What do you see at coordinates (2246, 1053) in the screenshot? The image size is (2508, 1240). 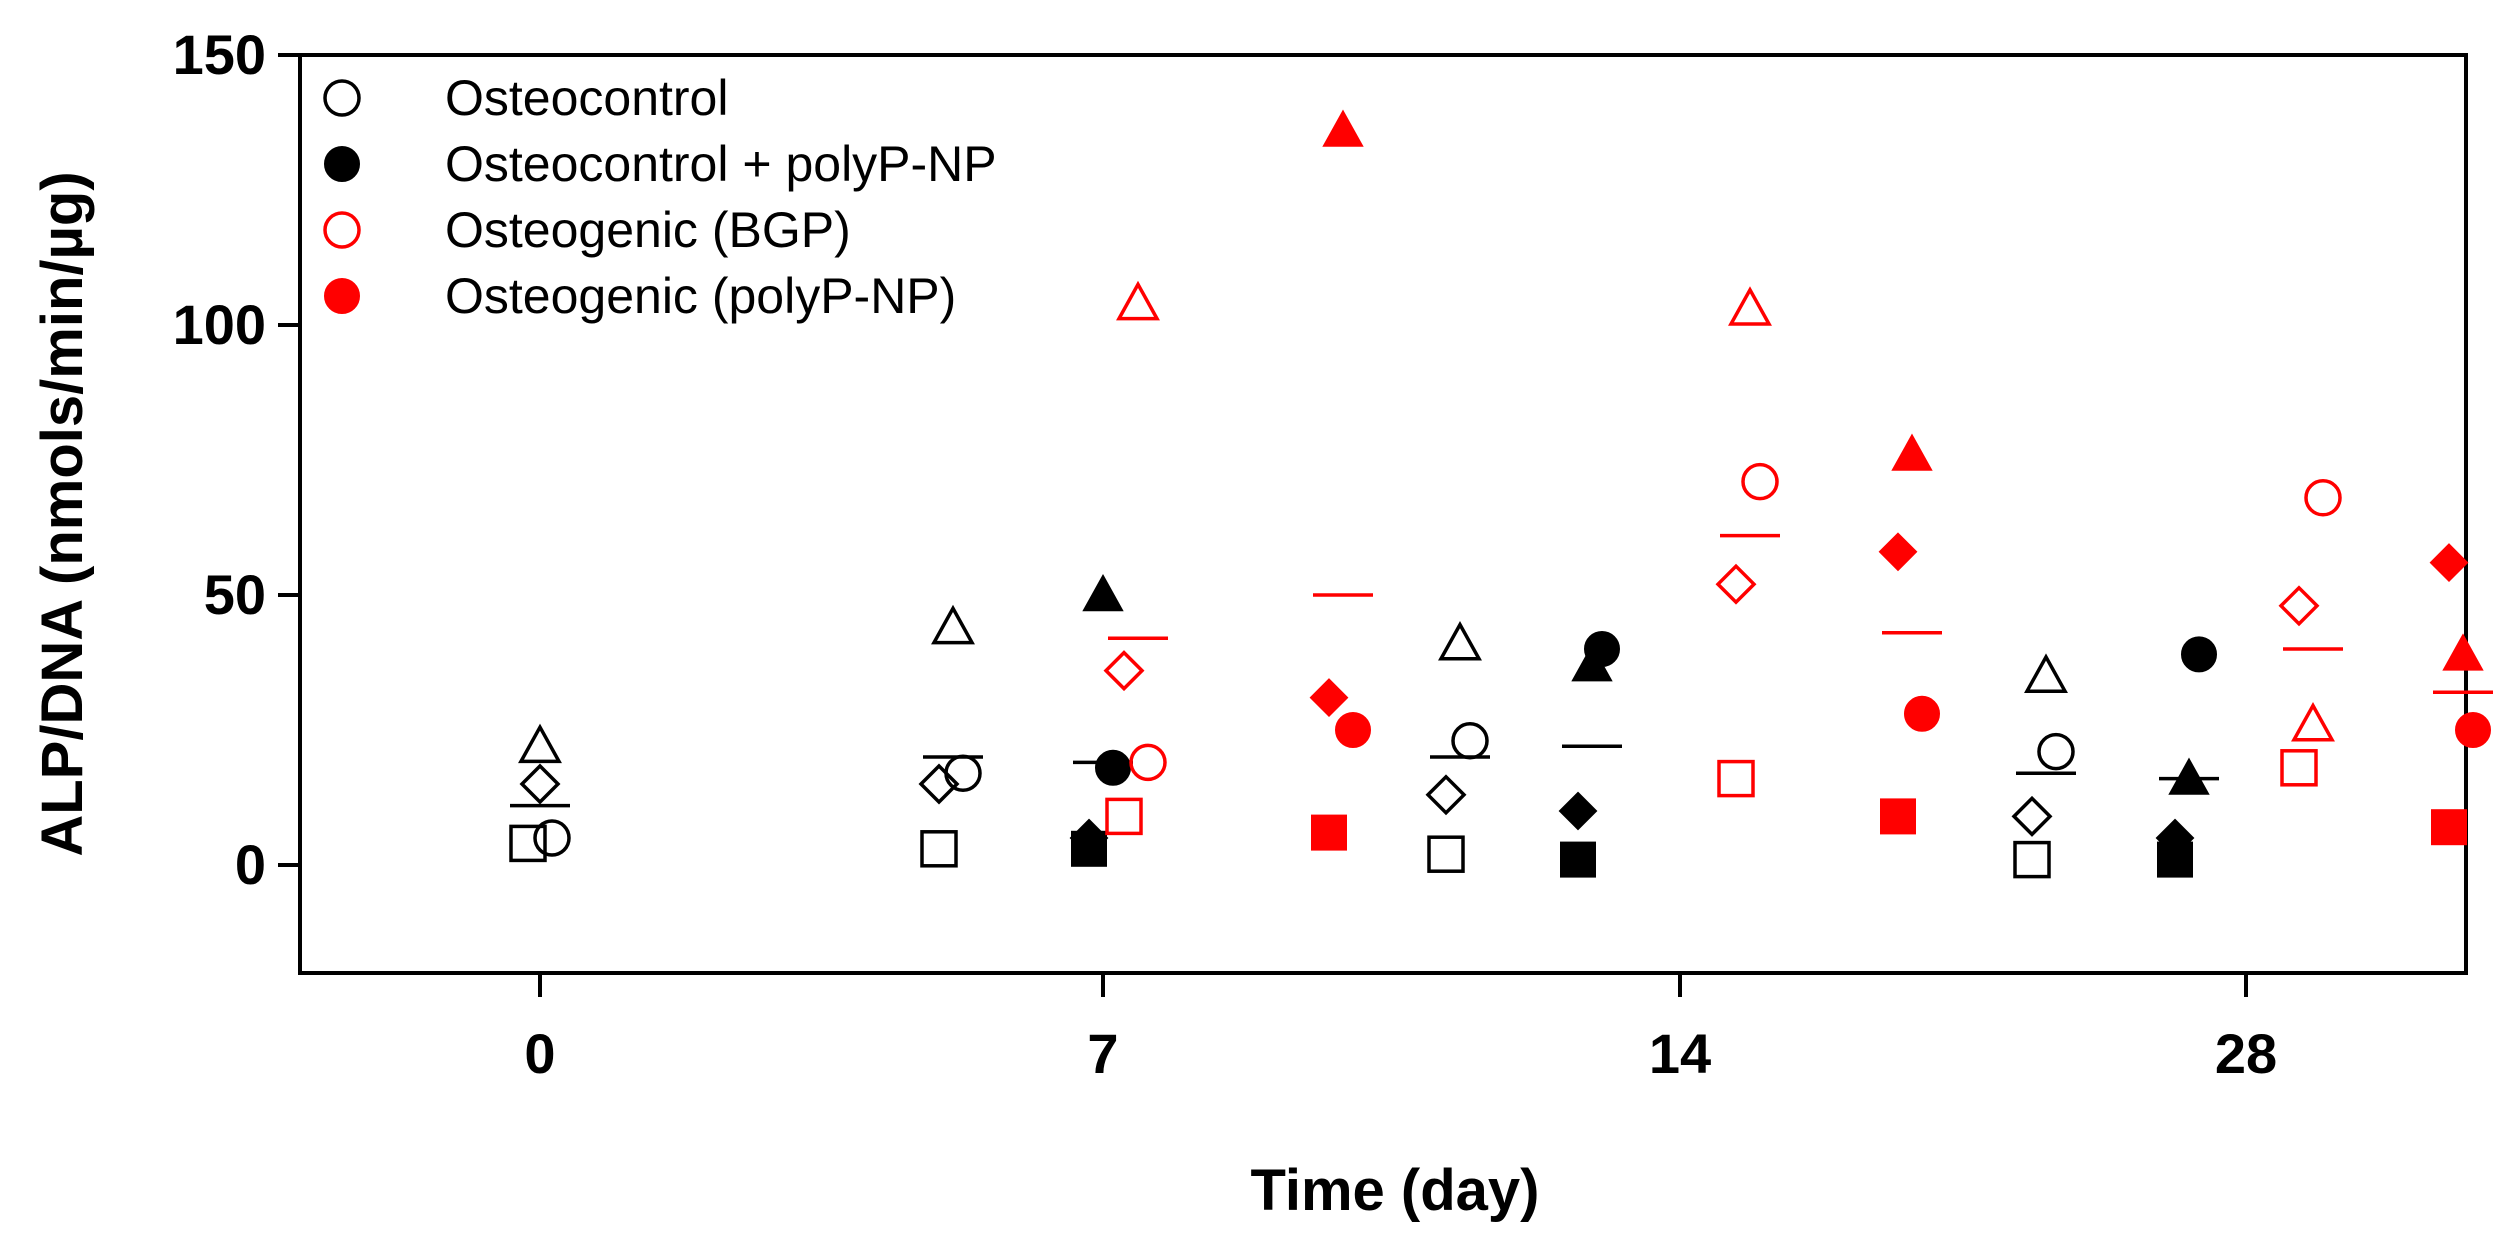 I see `x-tick-label: 28` at bounding box center [2246, 1053].